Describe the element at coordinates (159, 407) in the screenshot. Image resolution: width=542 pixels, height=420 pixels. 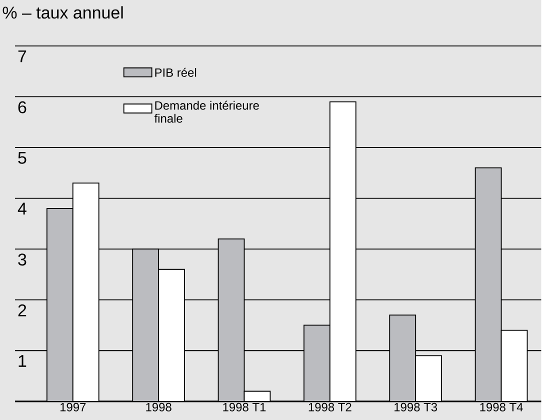
I see `x-tick-label: 1998` at that location.